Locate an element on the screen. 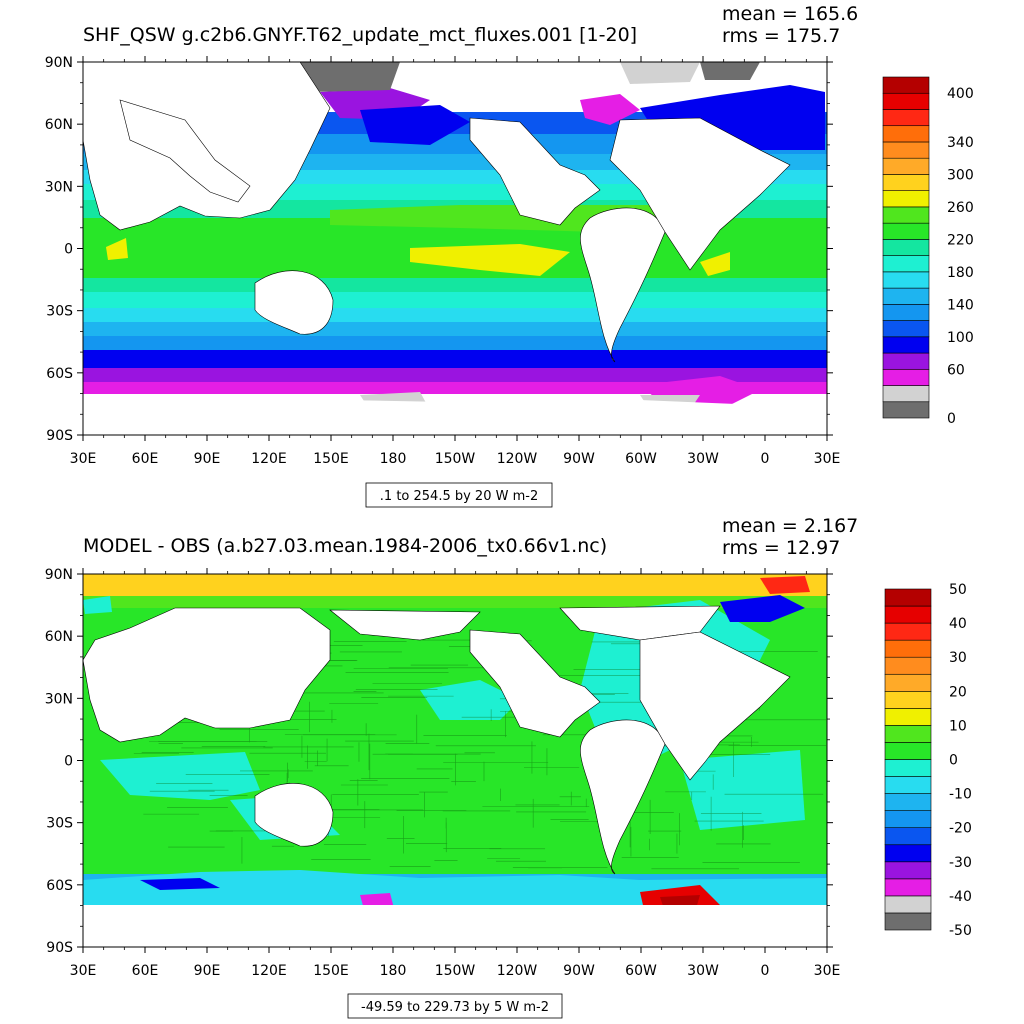 The height and width of the screenshot is (1024, 1024). colorbar-label: 220 is located at coordinates (960, 240).